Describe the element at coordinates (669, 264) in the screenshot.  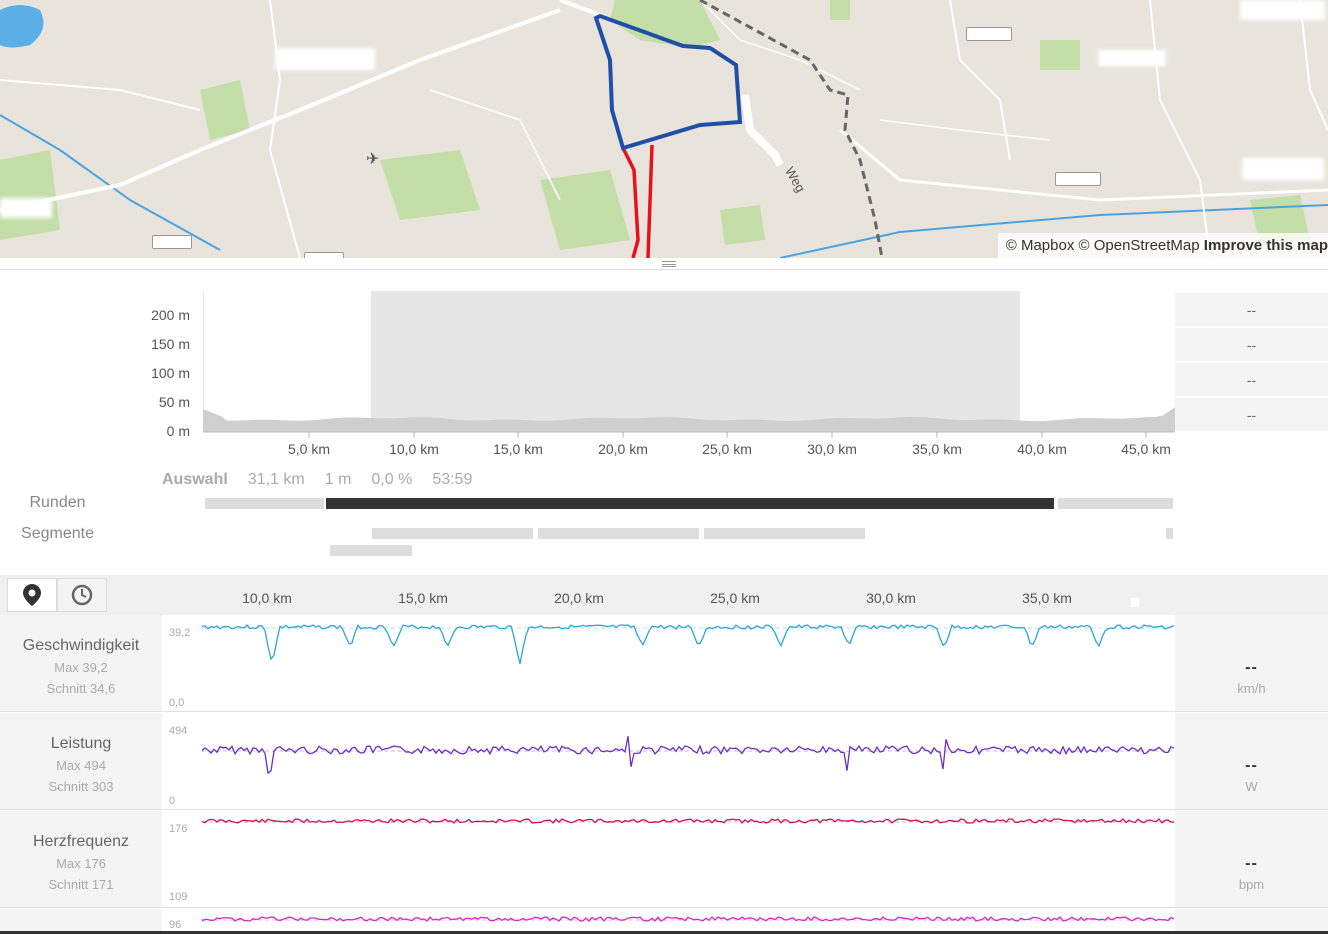
I see `drag-handle-icon` at that location.